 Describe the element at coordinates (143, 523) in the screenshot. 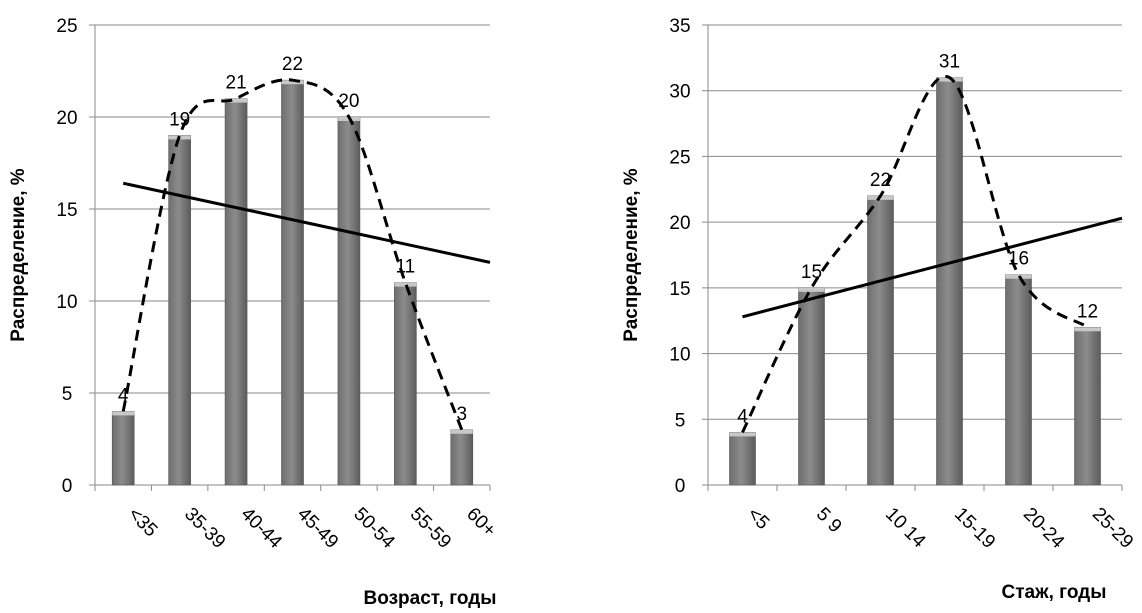

I see `x-tick-label: <35` at that location.